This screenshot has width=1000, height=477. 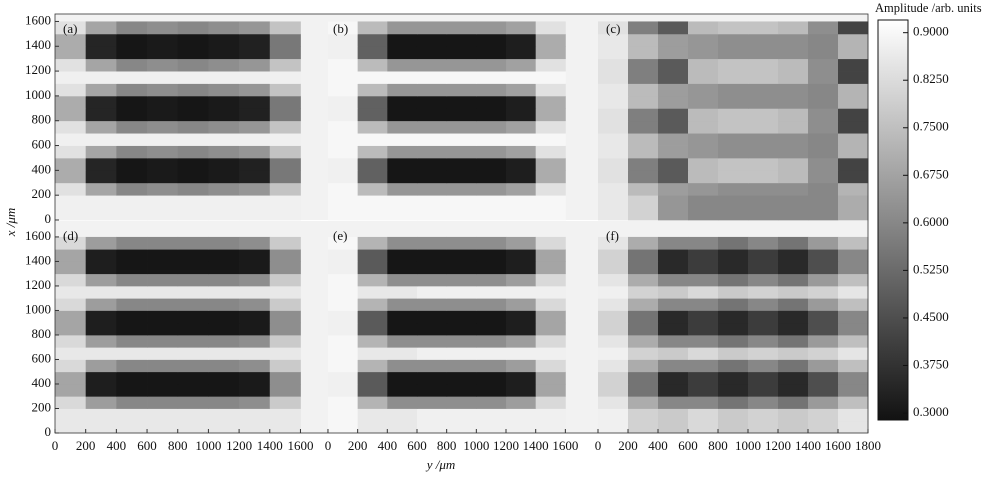 I want to click on y-axis-label: x /μm, so click(x=10, y=223).